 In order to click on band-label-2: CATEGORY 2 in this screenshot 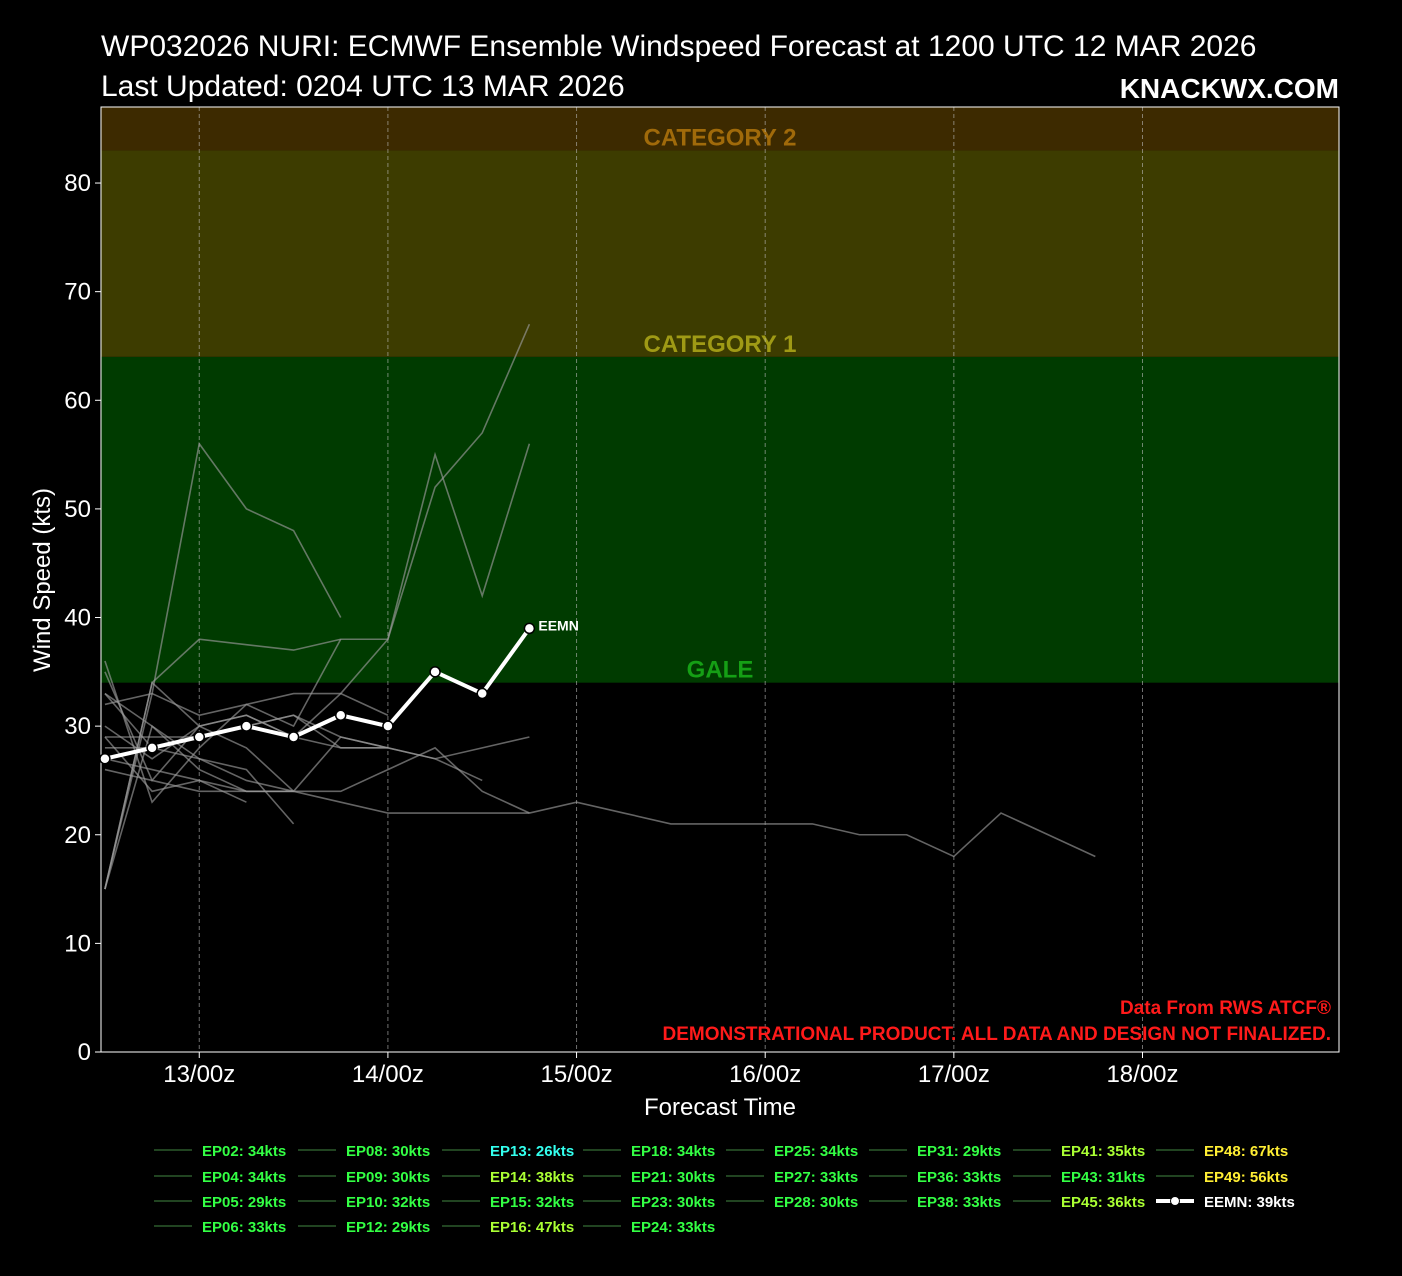, I will do `click(720, 137)`.